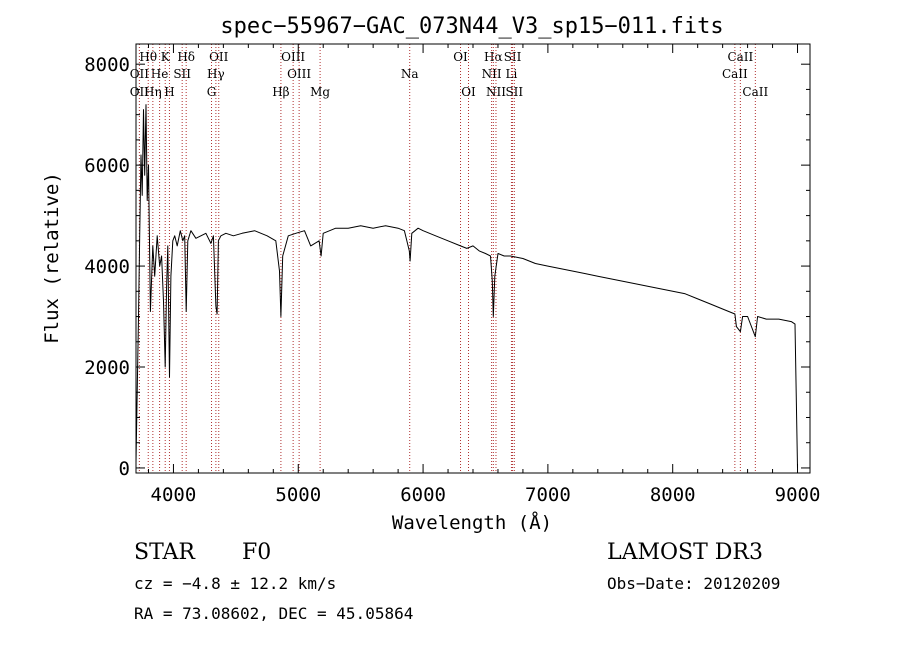 This screenshot has height=649, width=900. Describe the element at coordinates (298, 495) in the screenshot. I see `x-tick-label: 5000` at that location.